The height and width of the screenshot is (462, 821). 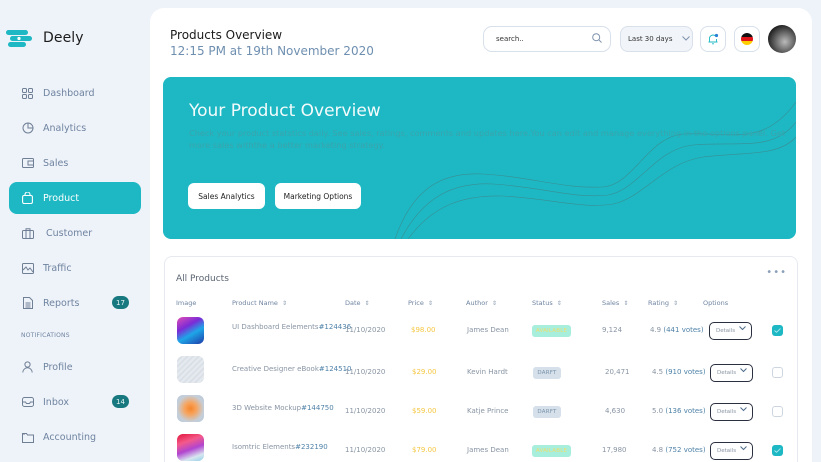 What do you see at coordinates (226, 35) in the screenshot?
I see `page-title: Products Overview` at bounding box center [226, 35].